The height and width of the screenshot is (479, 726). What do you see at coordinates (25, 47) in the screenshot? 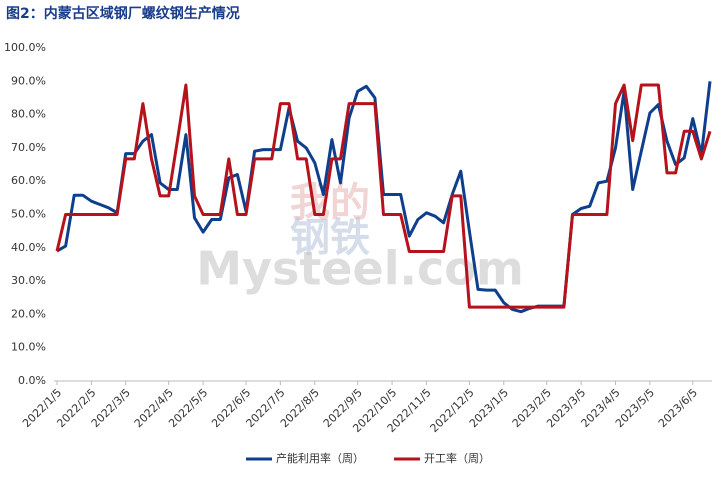
I see `y-tick-label: 100.0%` at bounding box center [25, 47].